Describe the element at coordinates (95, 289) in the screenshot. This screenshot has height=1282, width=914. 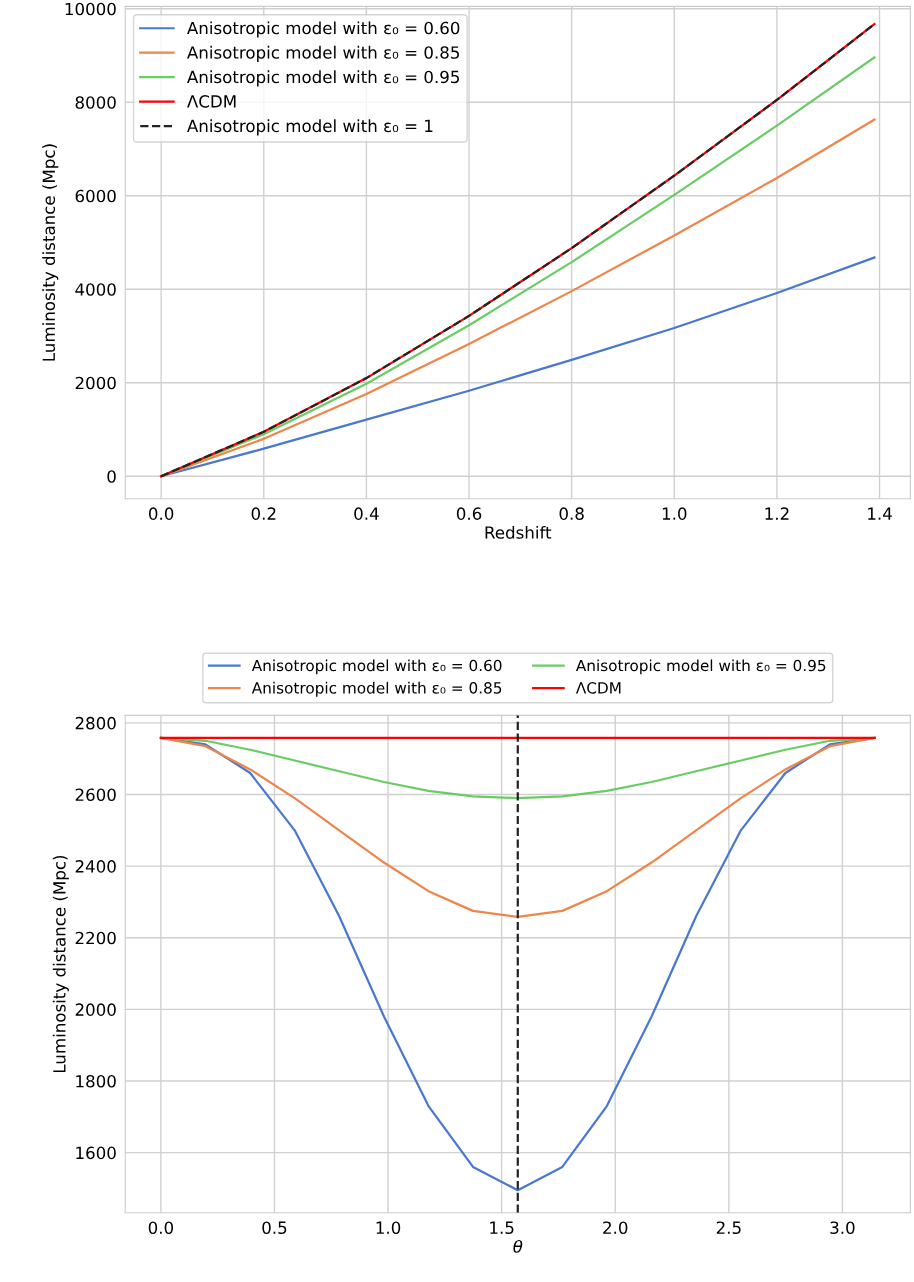
I see `y-tick-label: 4000` at that location.